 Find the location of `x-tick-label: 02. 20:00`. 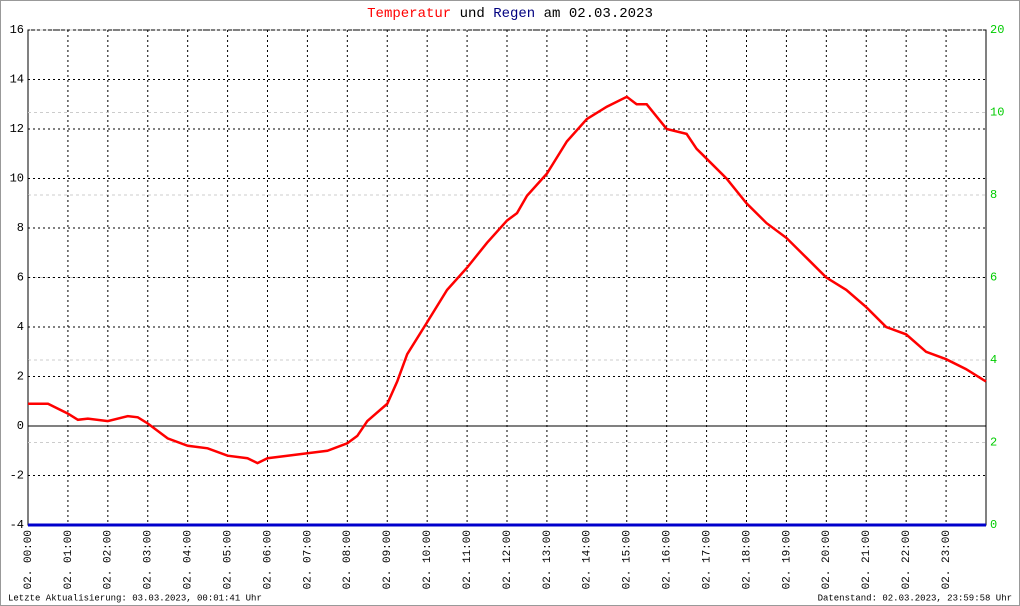

x-tick-label: 02. 20:00 is located at coordinates (827, 559).